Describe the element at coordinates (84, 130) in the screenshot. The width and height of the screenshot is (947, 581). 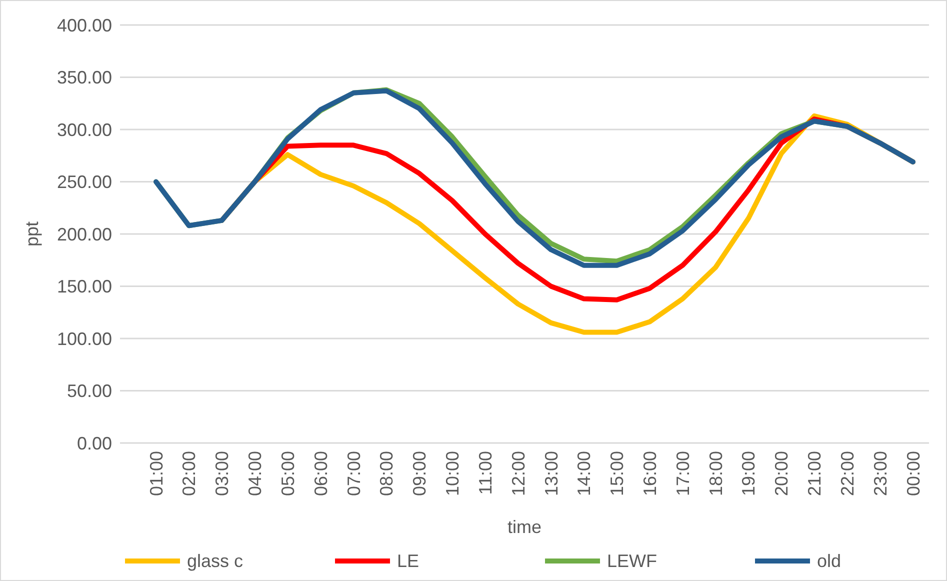
I see `y-tick-label: 300.00` at that location.